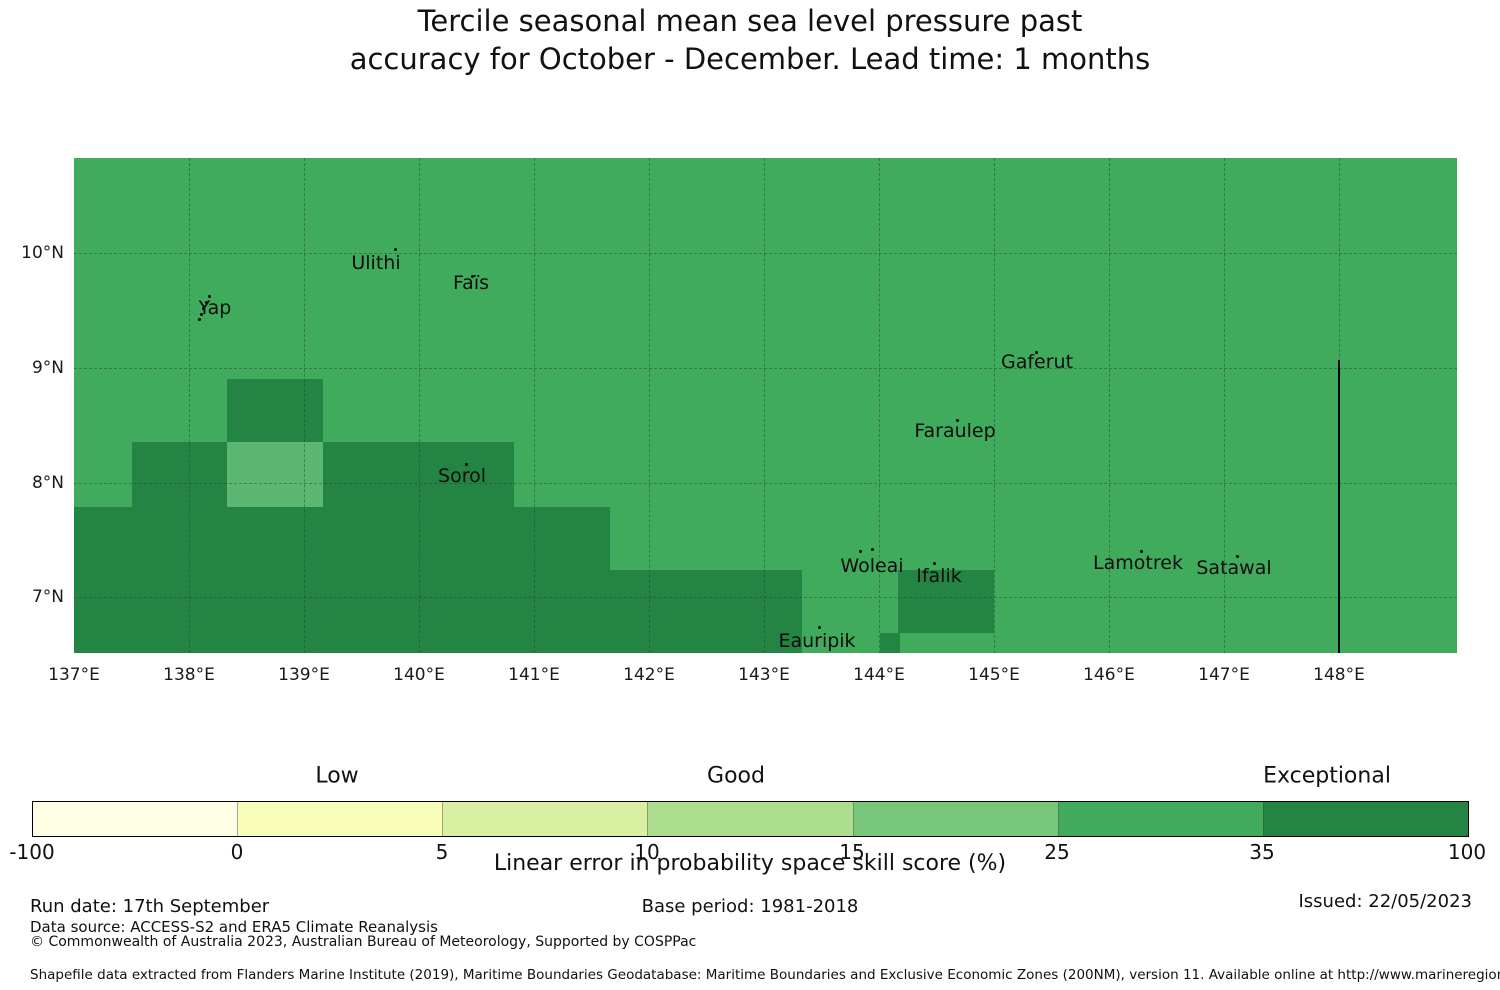  Describe the element at coordinates (1224, 675) in the screenshot. I see `x-axis-tick-label: 147°E` at that location.